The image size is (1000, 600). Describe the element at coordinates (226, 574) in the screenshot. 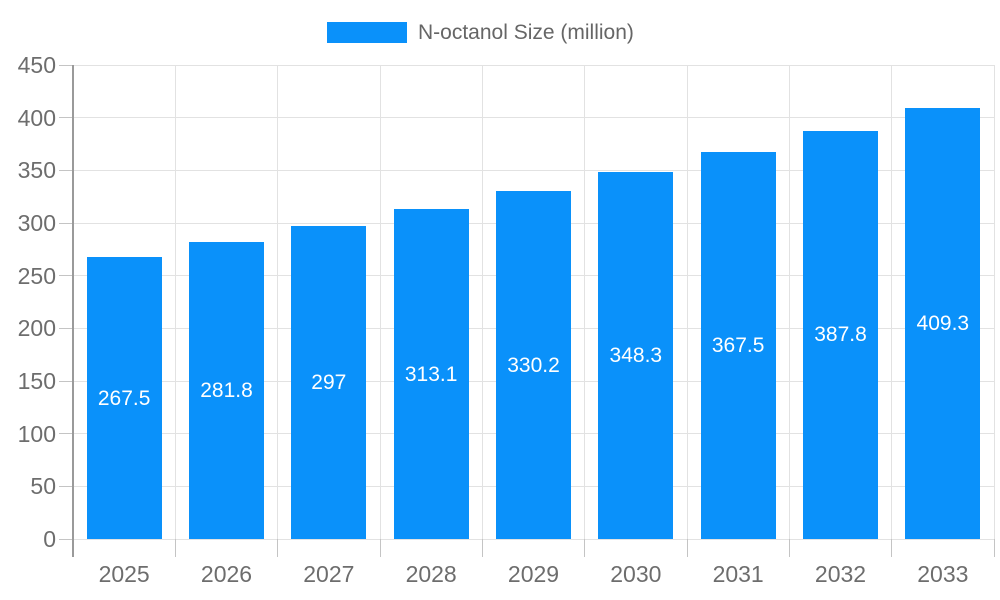

I see `x-axis-label: 2026` at that location.